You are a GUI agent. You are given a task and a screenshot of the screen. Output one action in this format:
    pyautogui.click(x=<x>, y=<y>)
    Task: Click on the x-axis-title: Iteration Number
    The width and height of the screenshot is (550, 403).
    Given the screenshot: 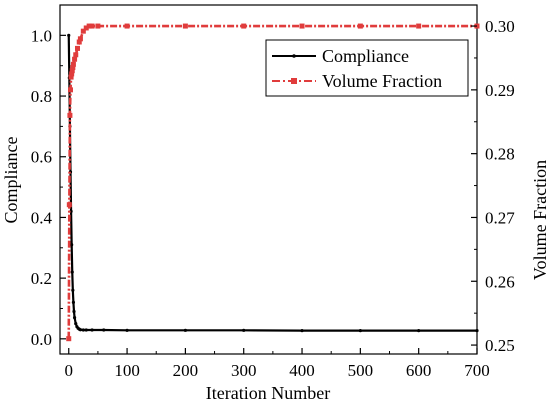 What is the action you would take?
    pyautogui.click(x=268, y=393)
    